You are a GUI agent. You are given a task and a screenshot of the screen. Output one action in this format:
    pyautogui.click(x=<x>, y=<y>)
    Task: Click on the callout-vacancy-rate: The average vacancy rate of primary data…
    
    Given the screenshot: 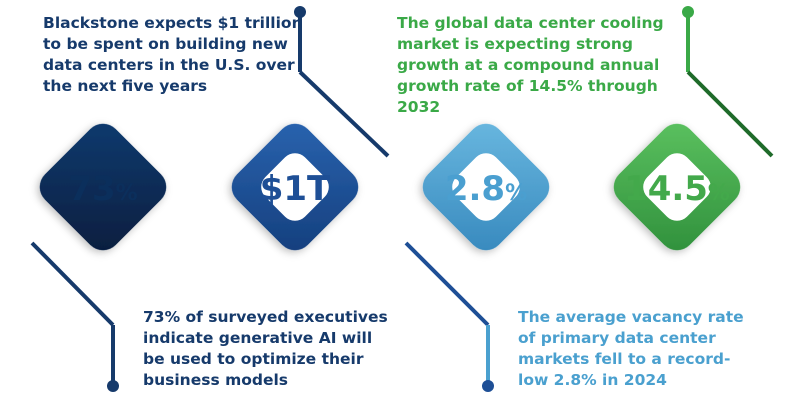 What is the action you would take?
    pyautogui.click(x=631, y=348)
    